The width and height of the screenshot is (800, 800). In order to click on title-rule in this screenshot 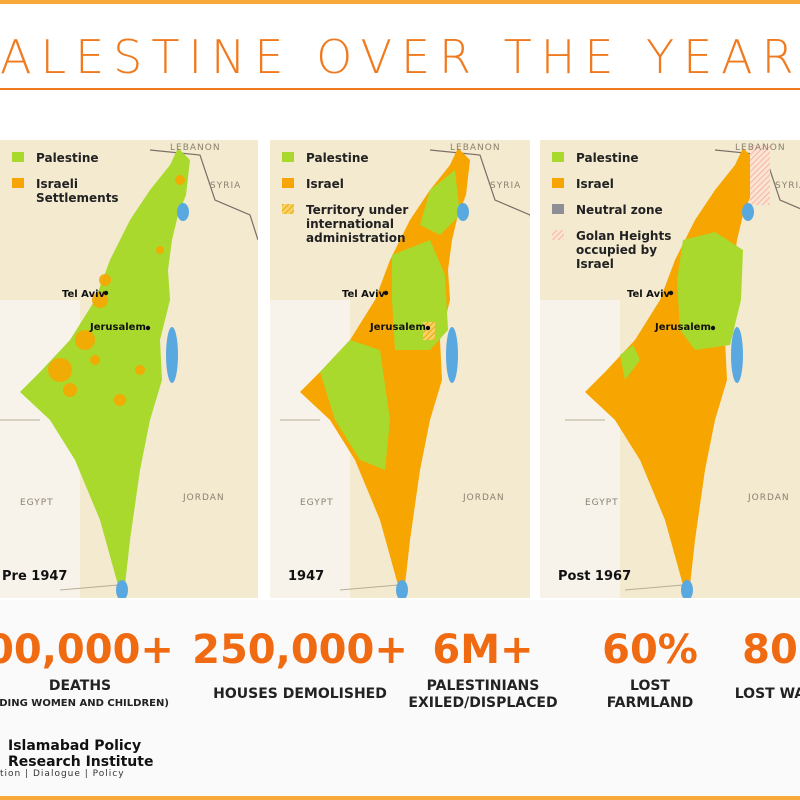, I will do `click(400, 89)`.